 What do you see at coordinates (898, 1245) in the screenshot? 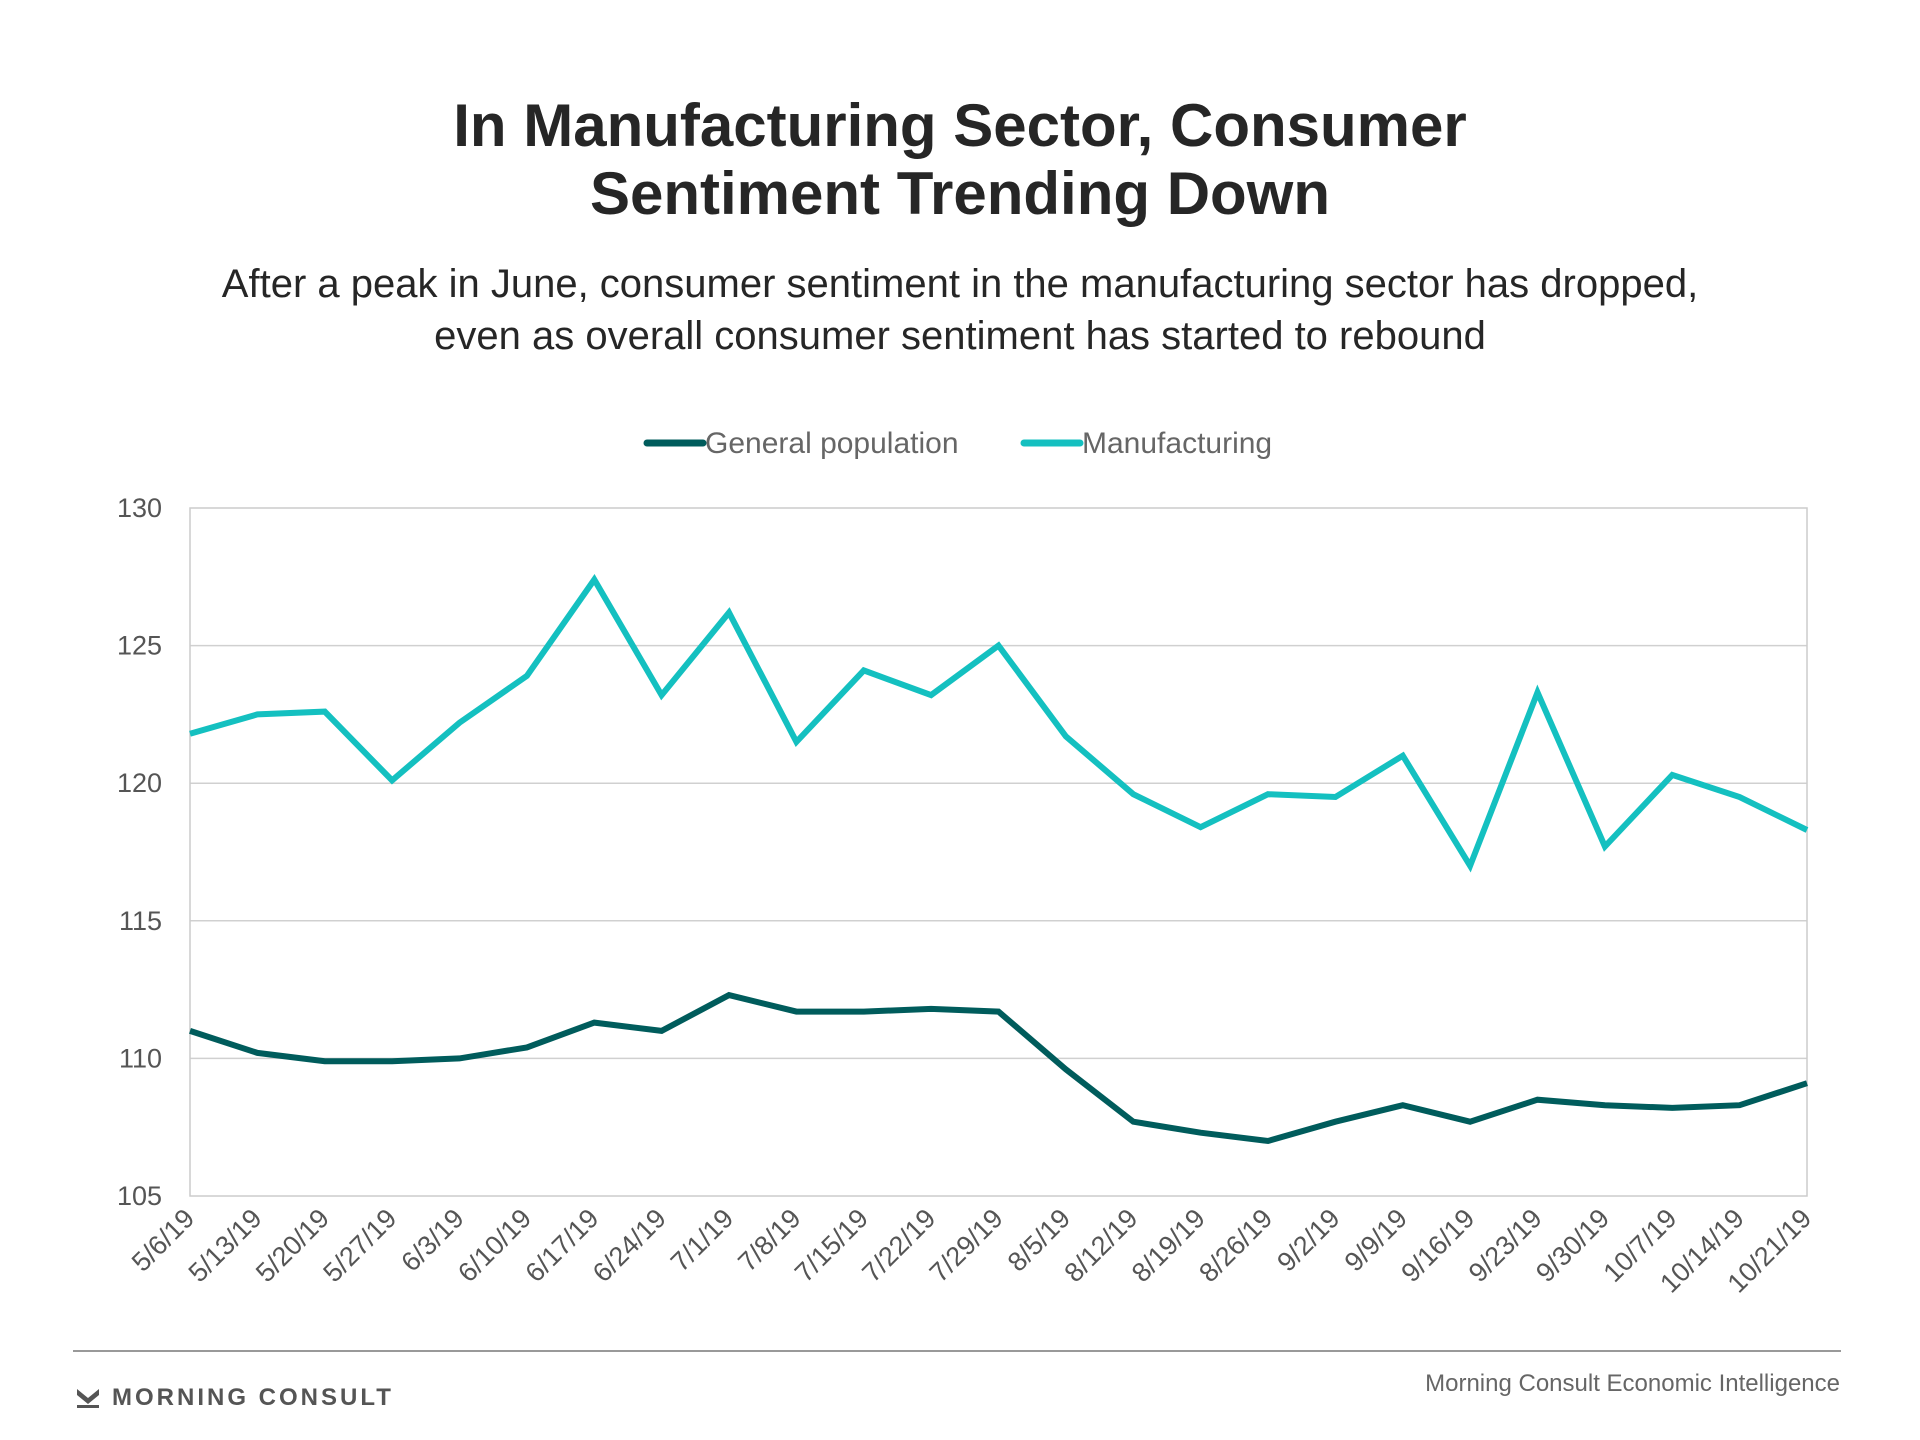
I see `x-tick-label: 7/22/19` at bounding box center [898, 1245].